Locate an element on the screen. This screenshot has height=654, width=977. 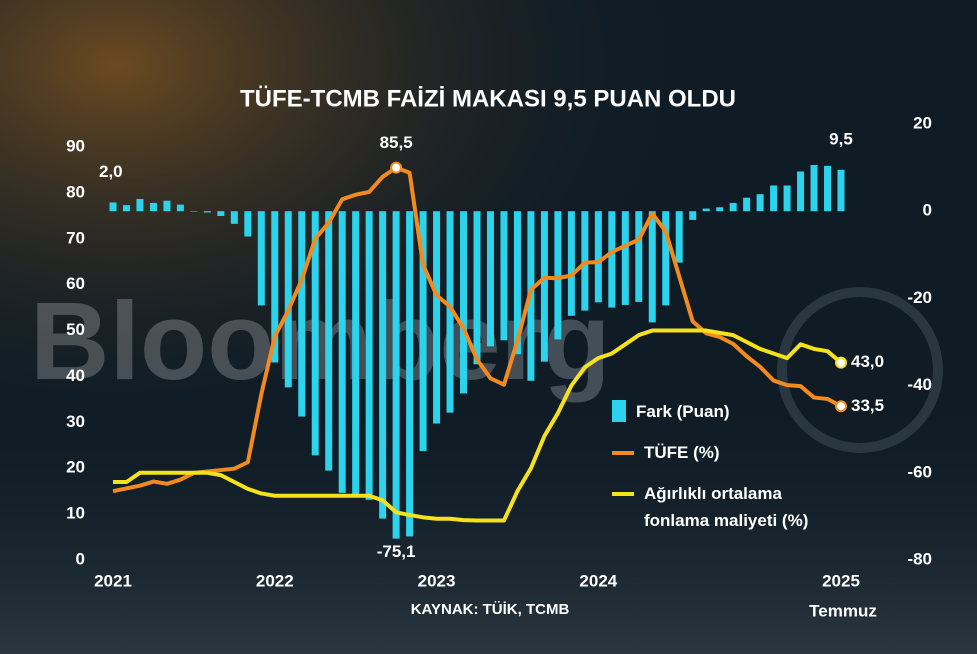
x-tick-label: 2021 is located at coordinates (113, 580).